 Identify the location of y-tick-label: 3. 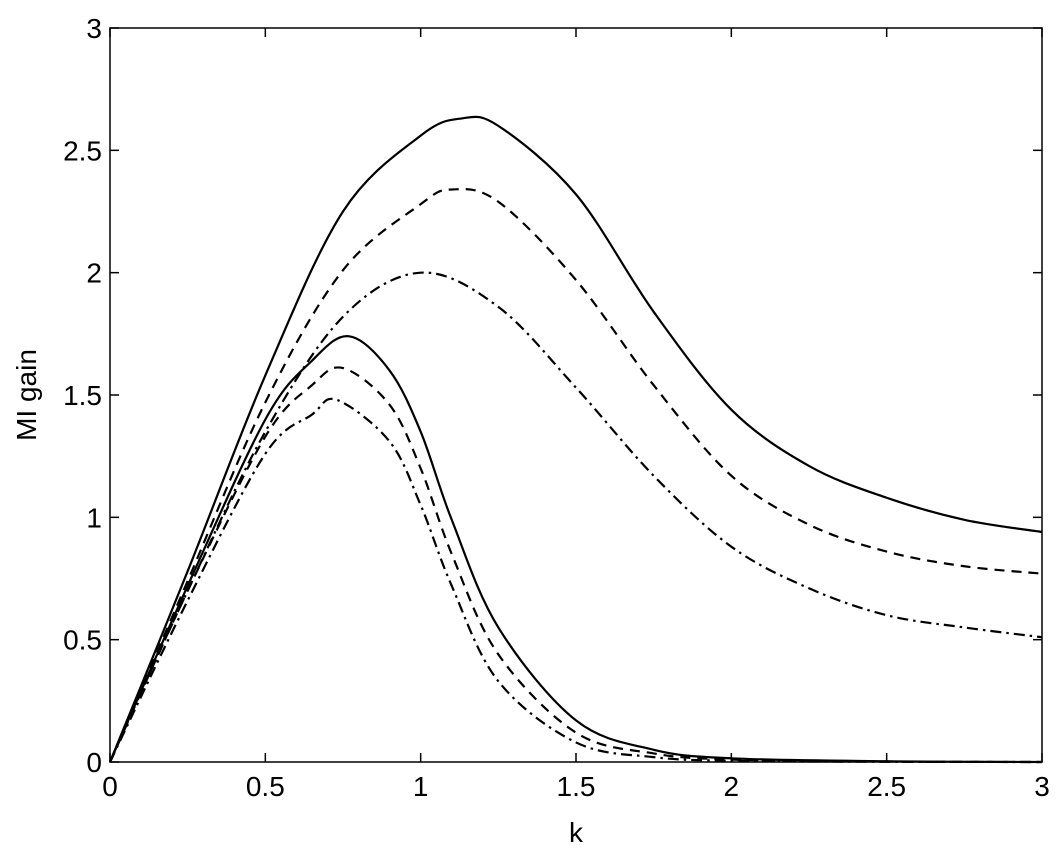
(94, 28).